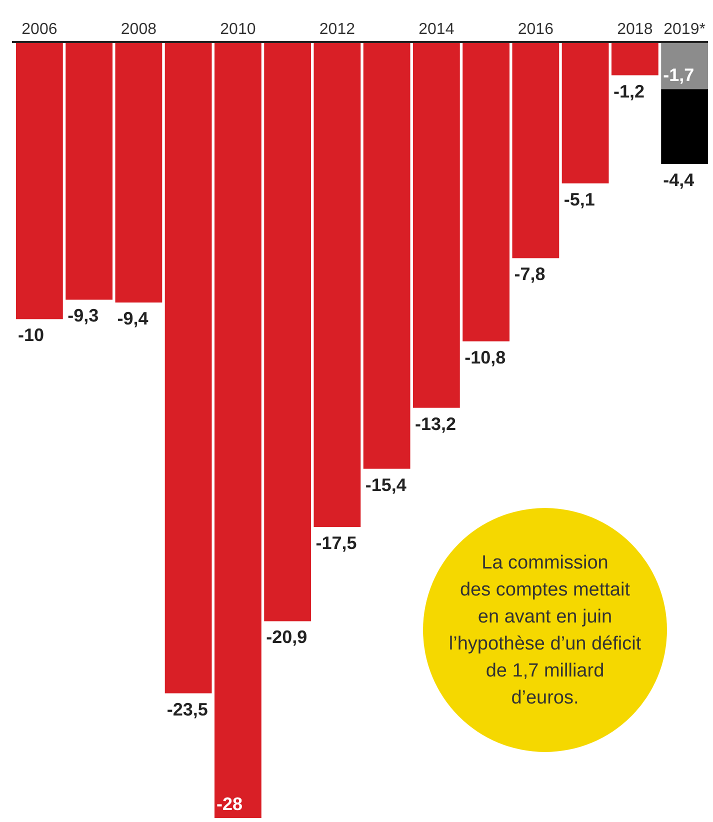 Image resolution: width=713 pixels, height=822 pixels. I want to click on data-label: -13,2, so click(435, 424).